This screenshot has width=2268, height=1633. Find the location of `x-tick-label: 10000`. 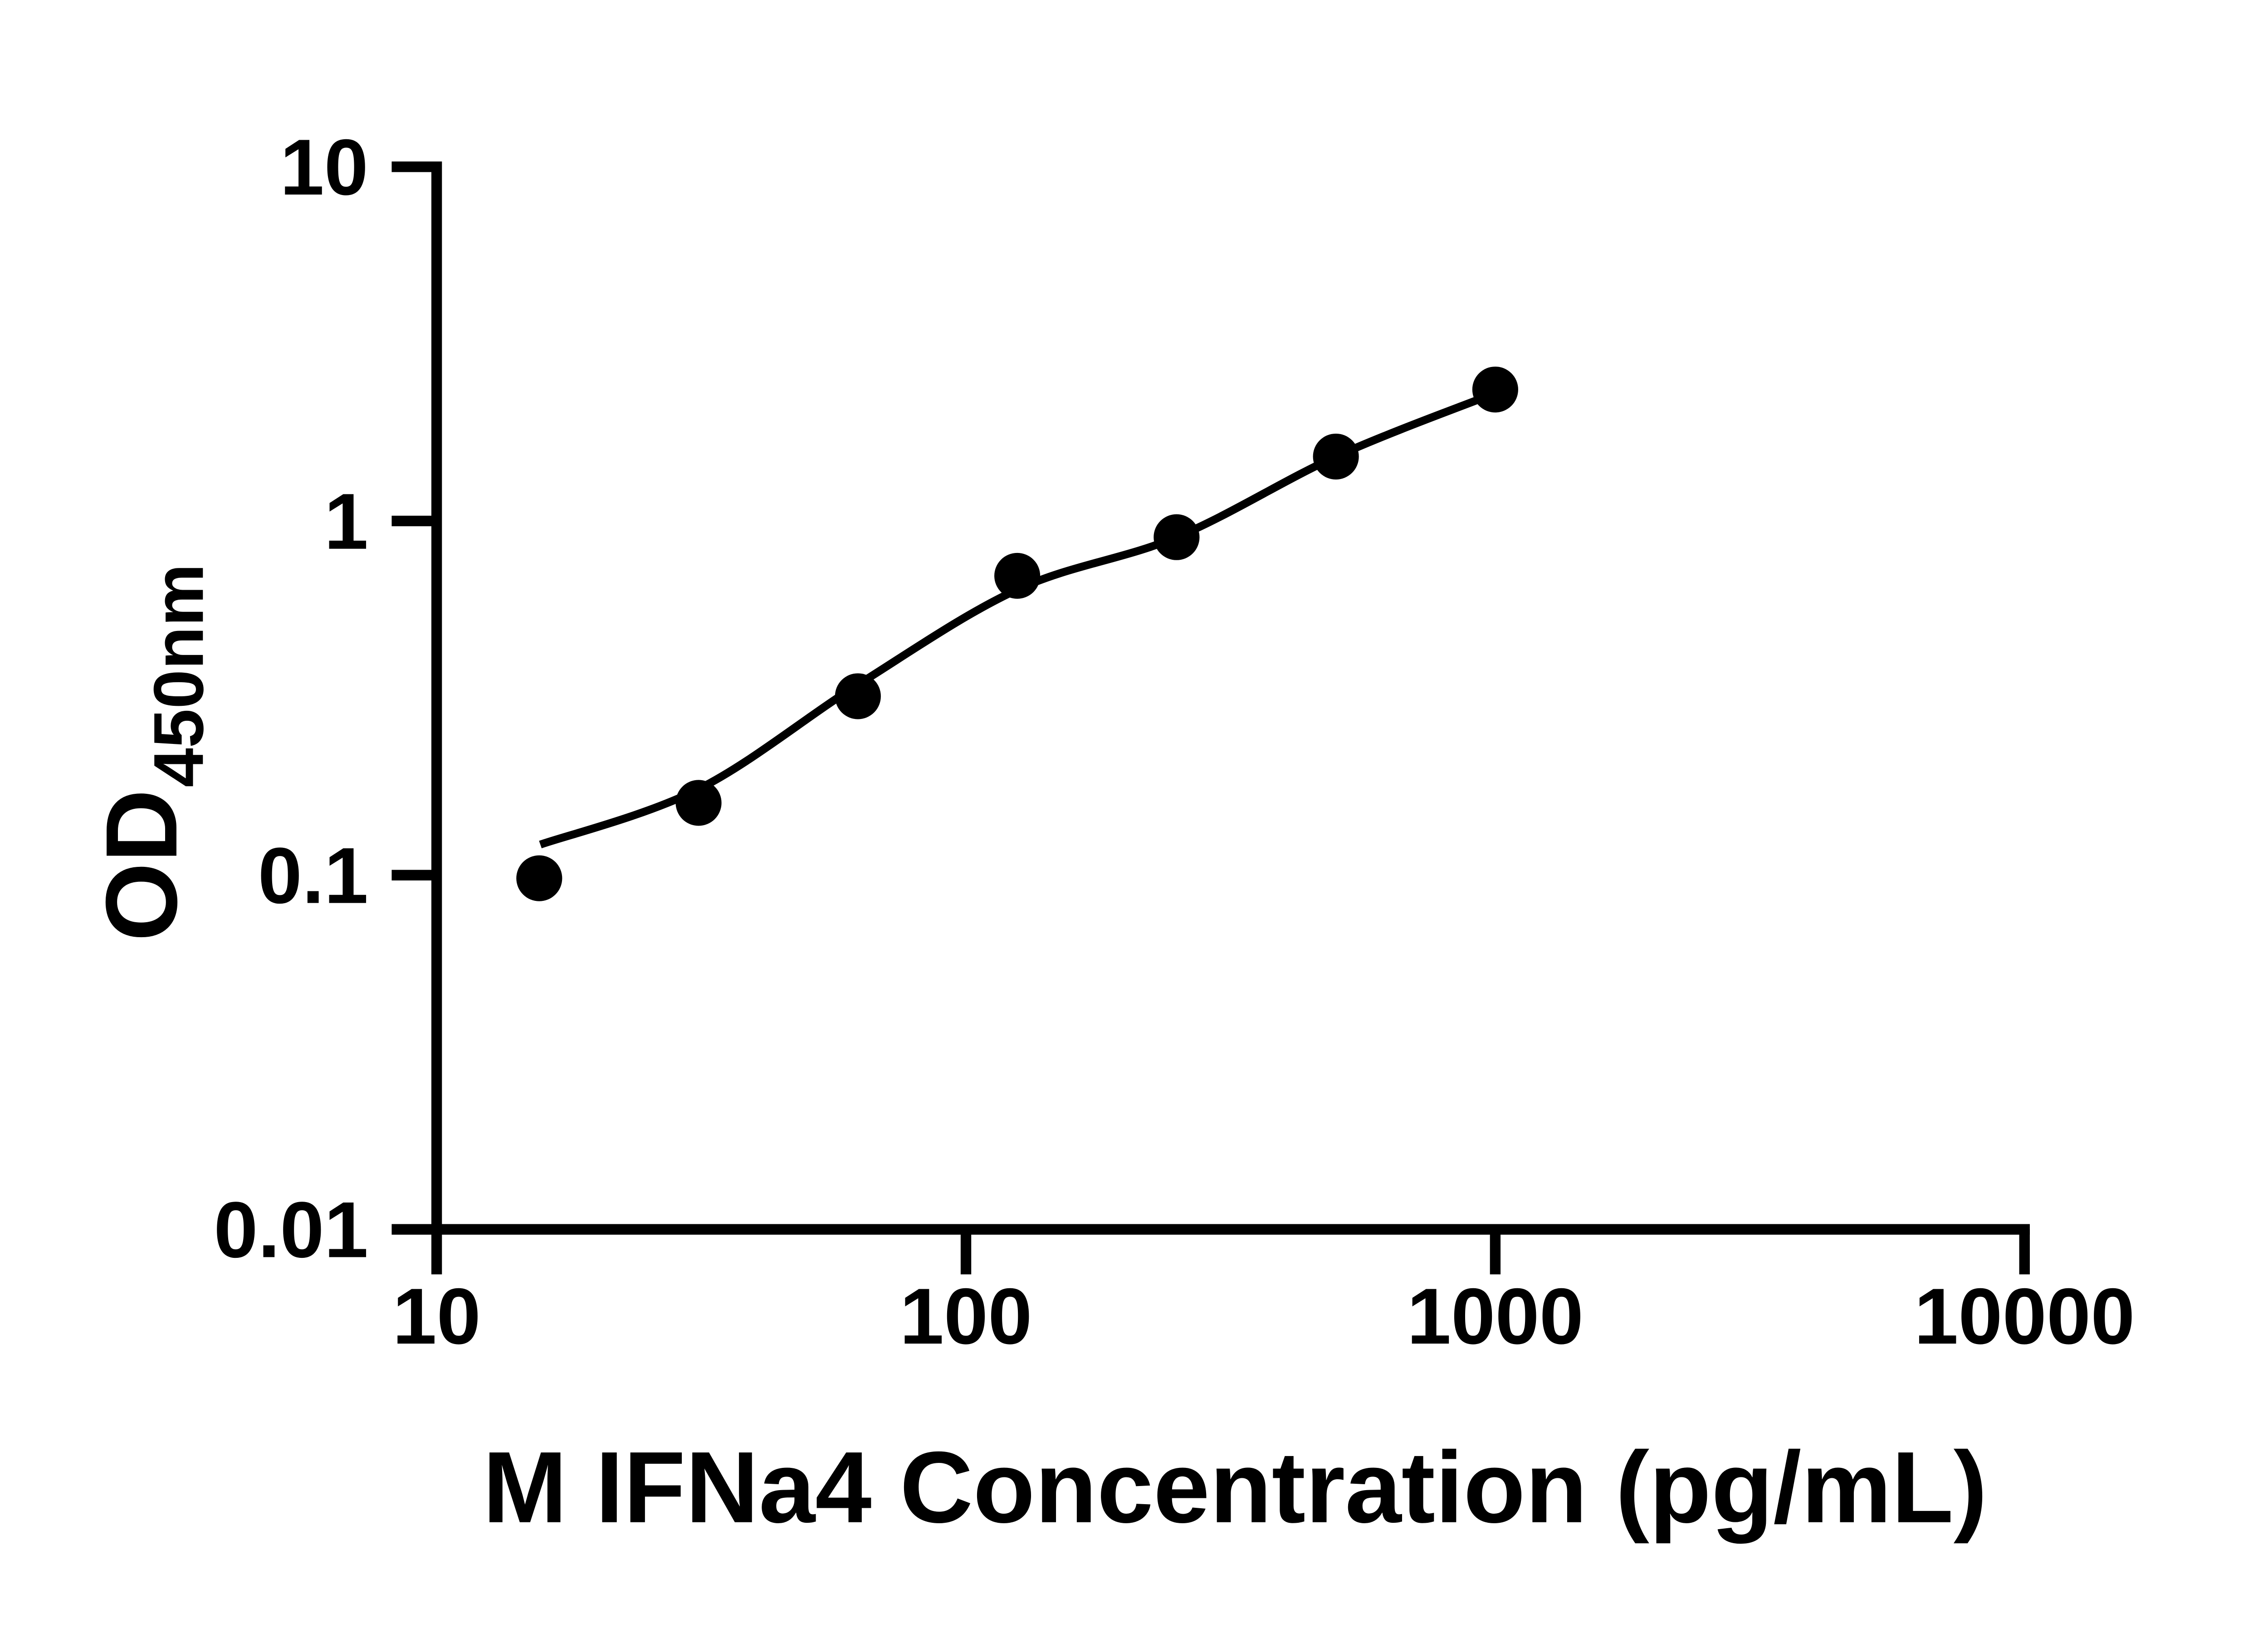

x-tick-label: 10000 is located at coordinates (2025, 1316).